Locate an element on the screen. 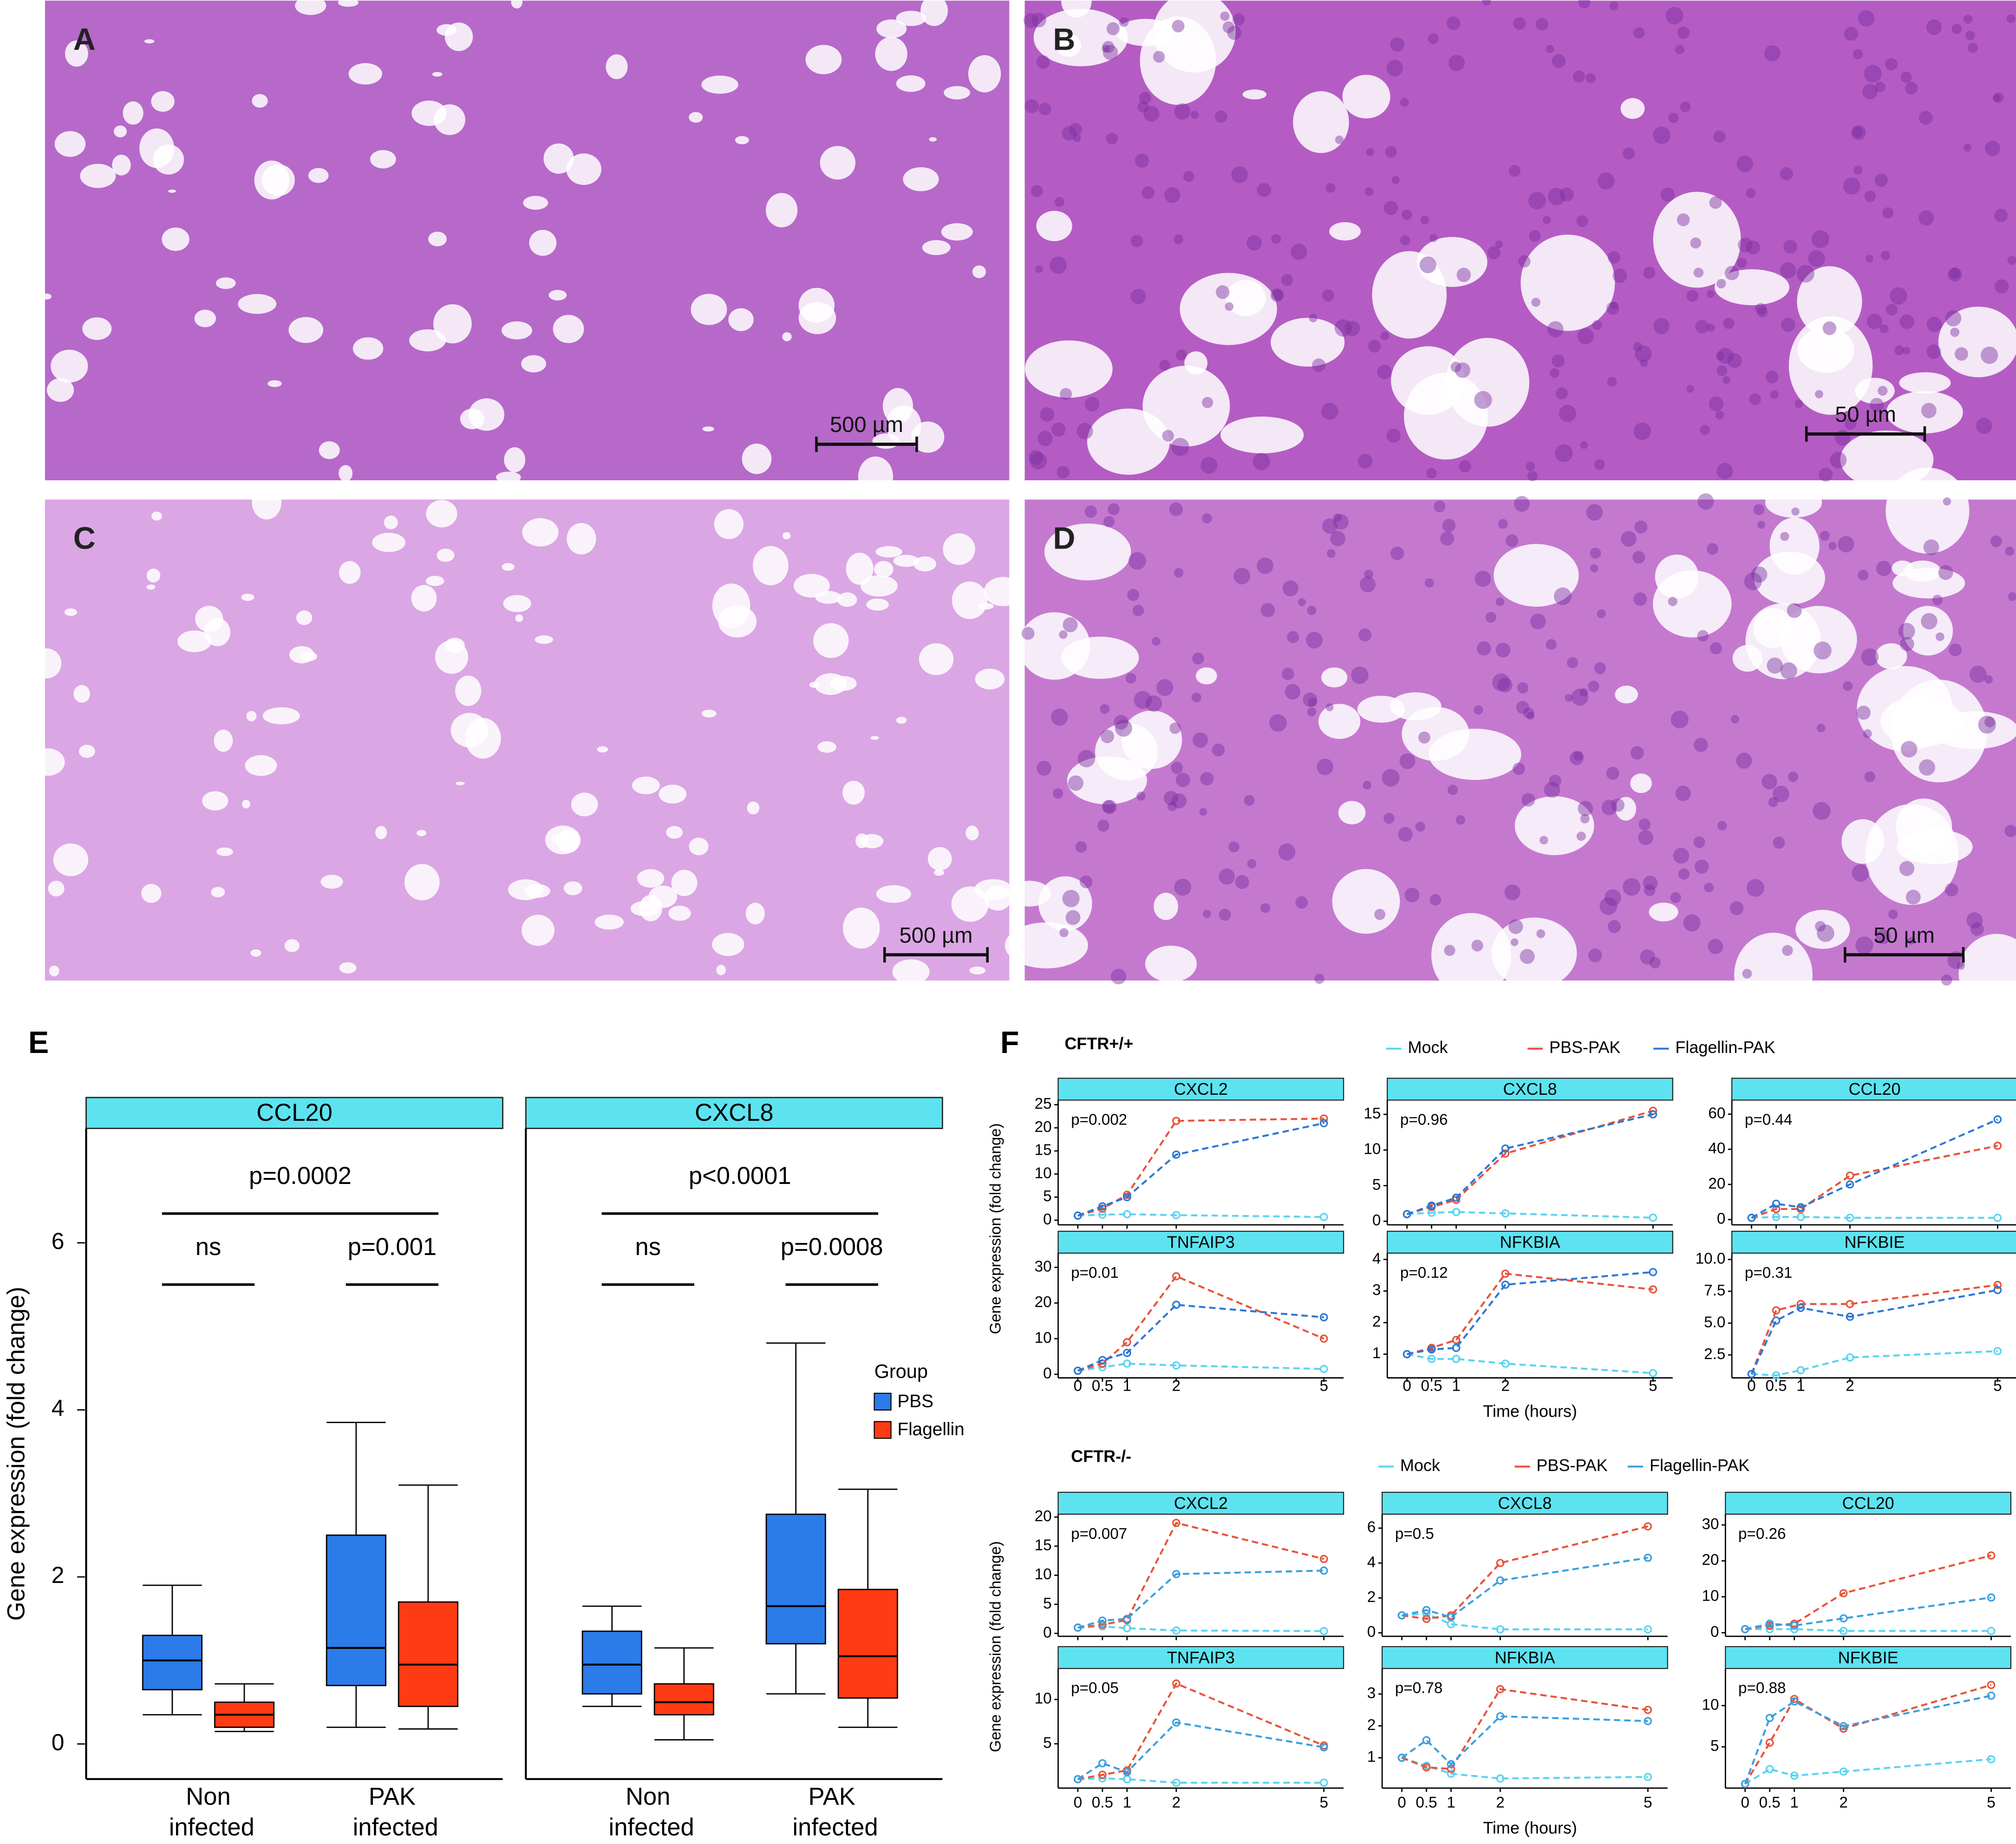  legend-label: PBS is located at coordinates (915, 1401).